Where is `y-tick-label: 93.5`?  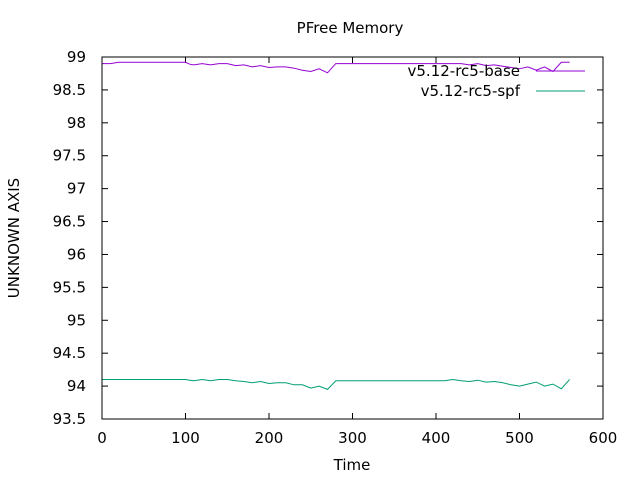 y-tick-label: 93.5 is located at coordinates (69, 419).